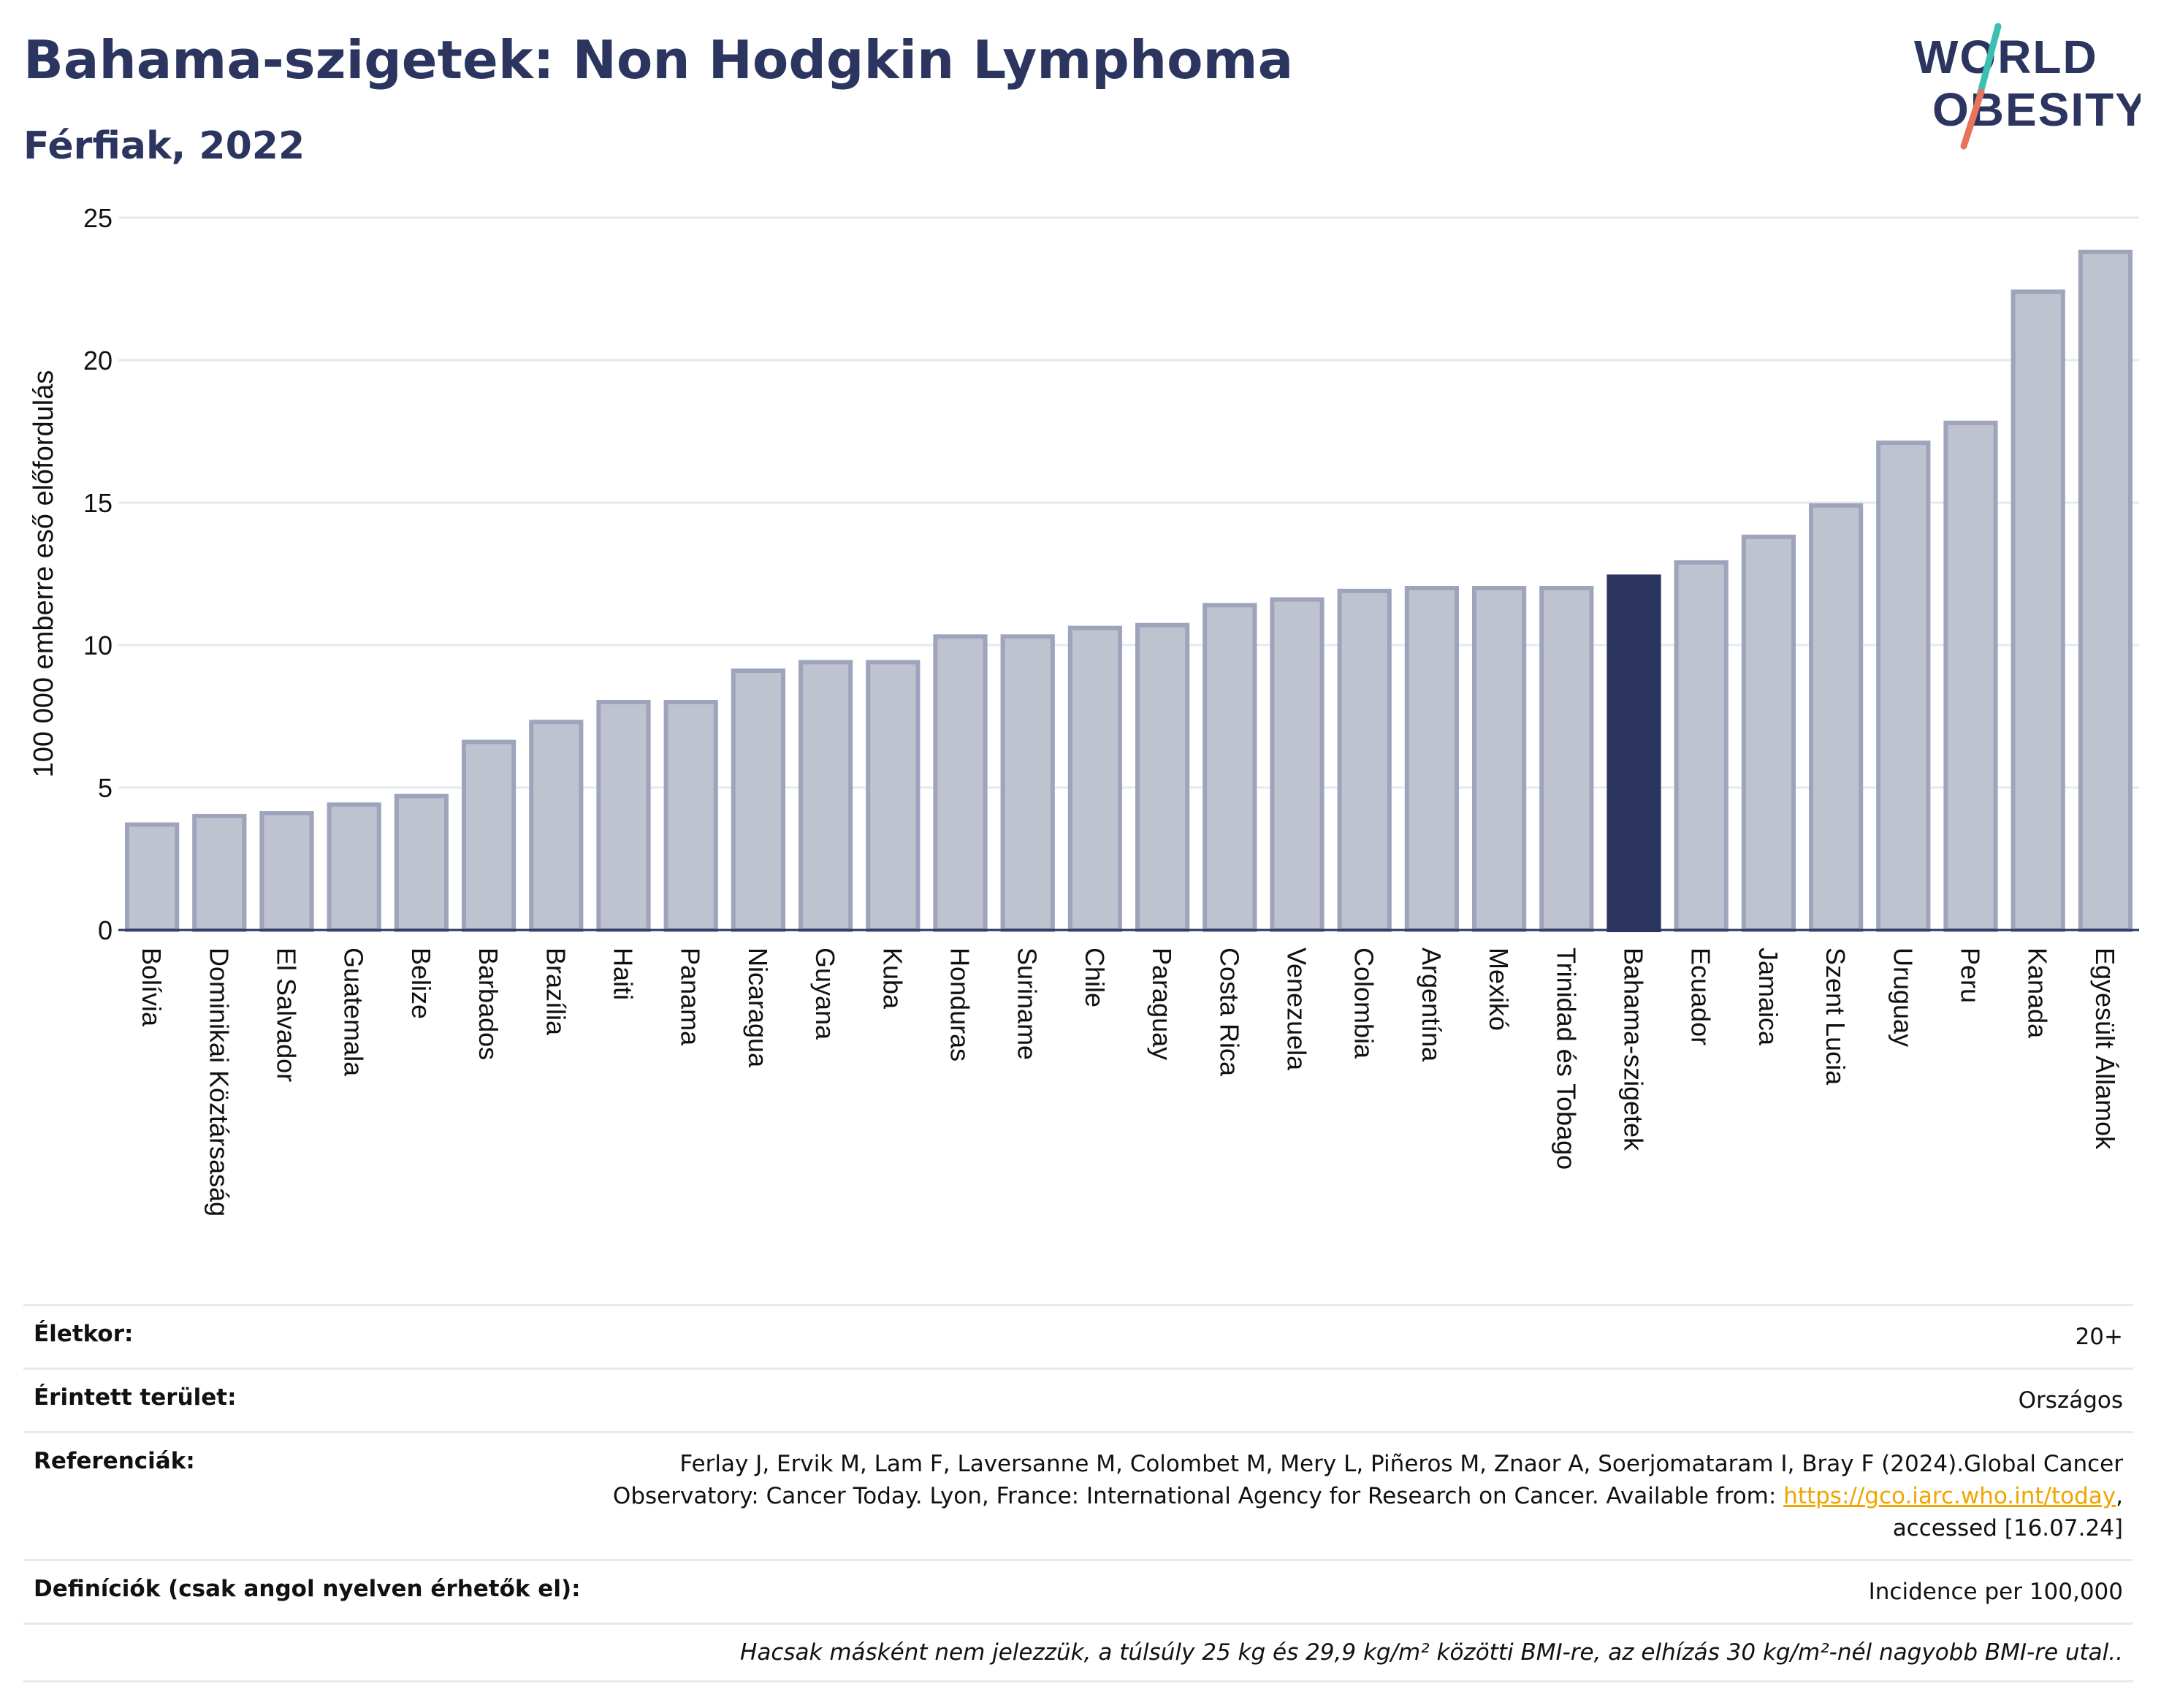 The image size is (2161, 1708). Describe the element at coordinates (1903, 998) in the screenshot. I see `x-tick-label: Uruguay` at that location.